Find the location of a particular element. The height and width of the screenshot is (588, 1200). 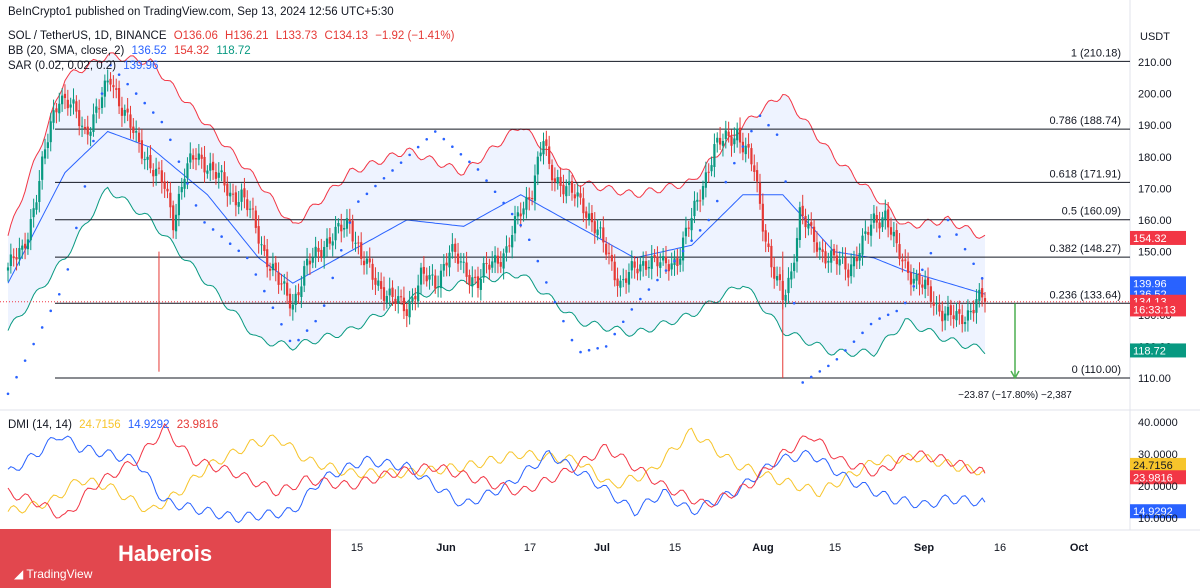

dmi-line-di is located at coordinates (496, 479).